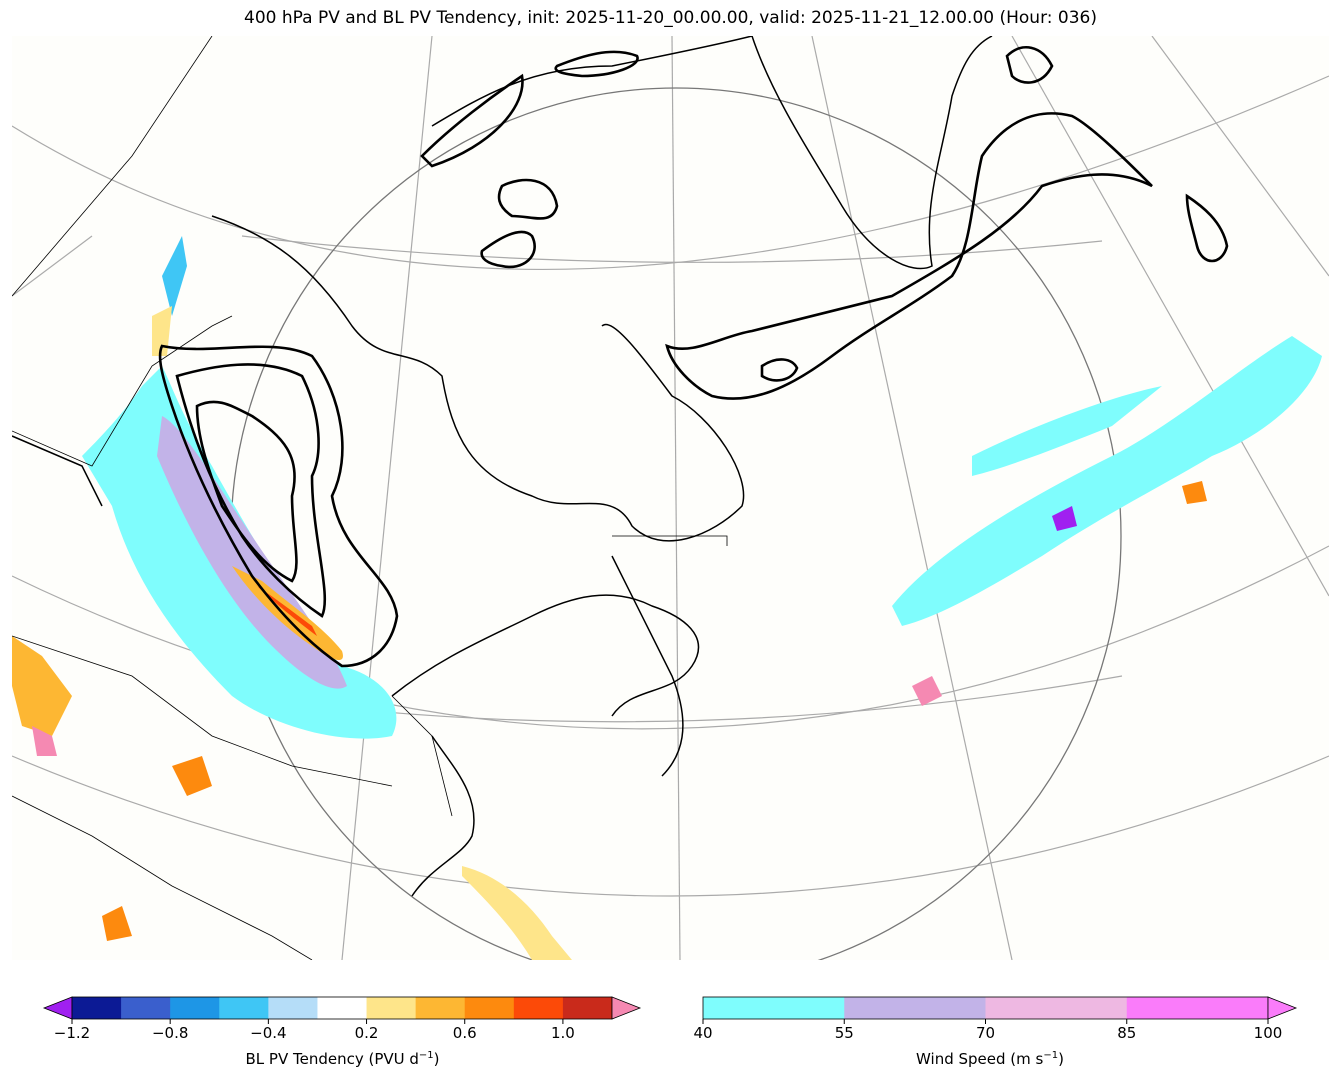 This screenshot has height=1084, width=1341. What do you see at coordinates (57, 1008) in the screenshot?
I see `pv-colorbar-under-arrow` at bounding box center [57, 1008].